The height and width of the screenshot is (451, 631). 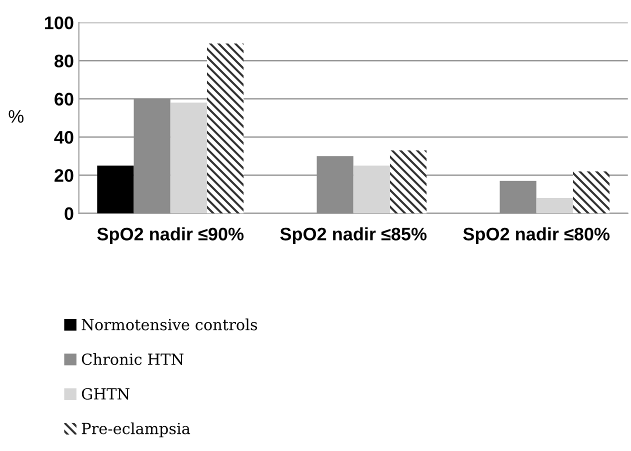 What do you see at coordinates (106, 394) in the screenshot?
I see `legend-label: GHTN` at bounding box center [106, 394].